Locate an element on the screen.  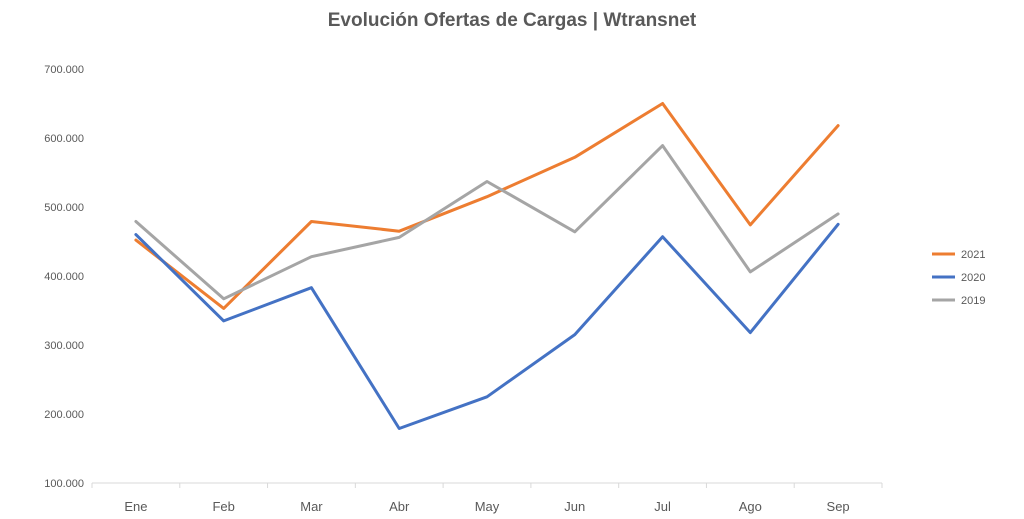
x-tick-label: Sep is located at coordinates (838, 506).